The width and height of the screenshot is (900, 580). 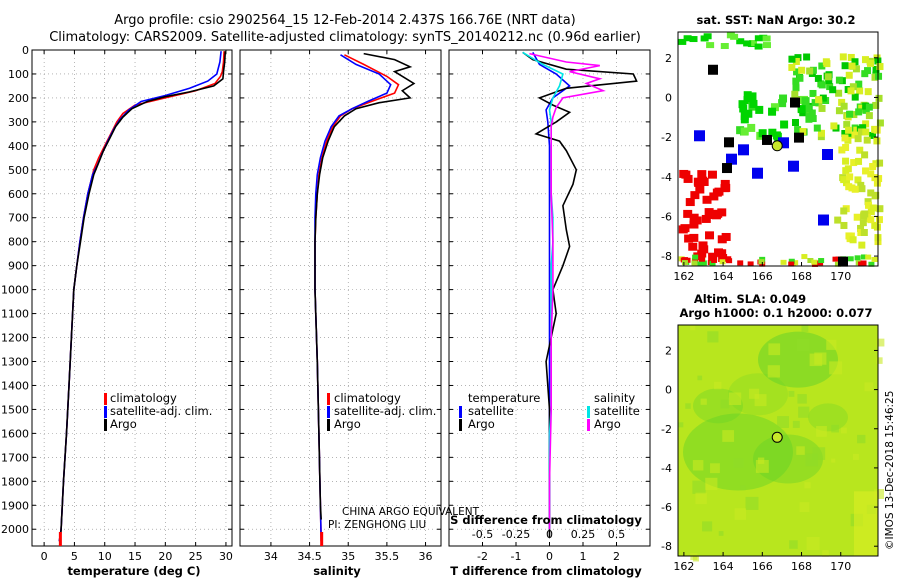 What do you see at coordinates (15, 338) in the screenshot?
I see `ytick-label: 1200` at bounding box center [15, 338].